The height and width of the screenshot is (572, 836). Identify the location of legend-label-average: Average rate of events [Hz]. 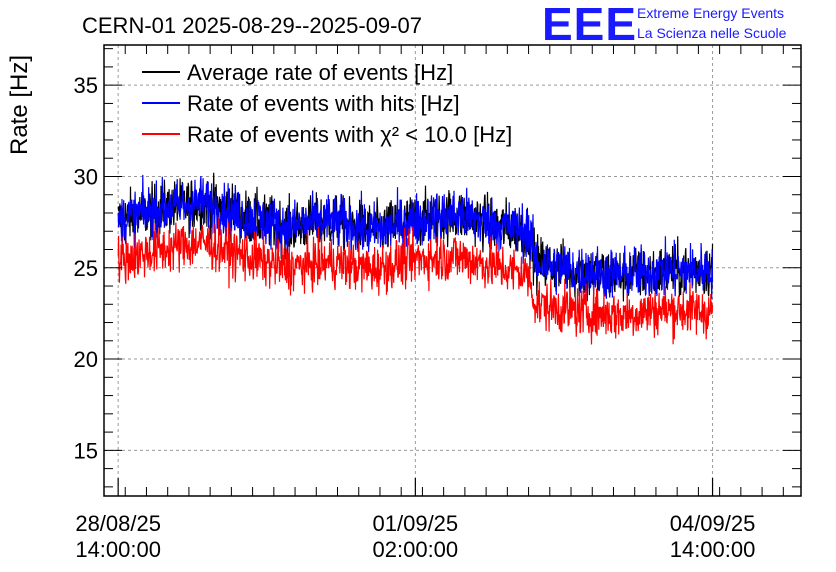
(320, 72).